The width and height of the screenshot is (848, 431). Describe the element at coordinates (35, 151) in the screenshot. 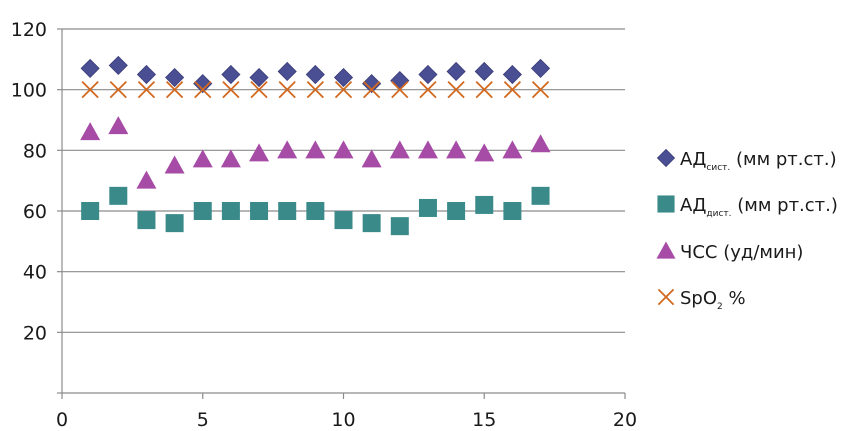

I see `y-tick-label: 80` at that location.